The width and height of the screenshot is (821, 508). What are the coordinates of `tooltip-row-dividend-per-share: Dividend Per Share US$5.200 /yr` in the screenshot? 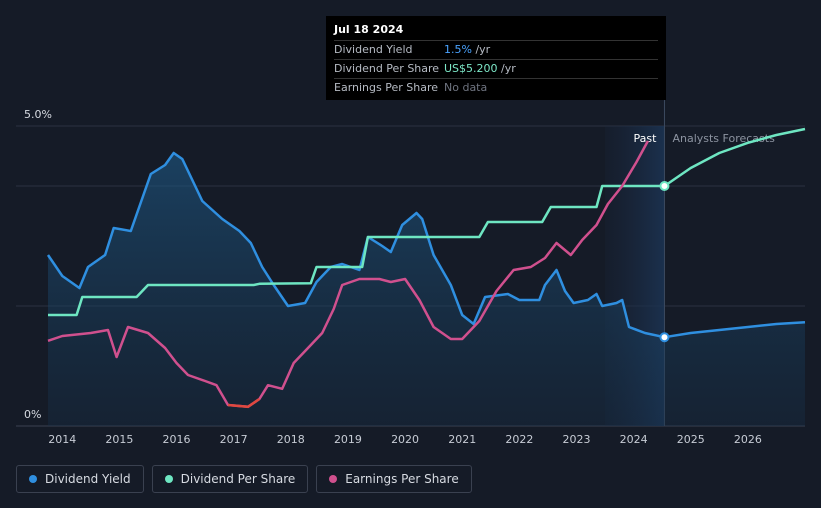 It's located at (496, 69).